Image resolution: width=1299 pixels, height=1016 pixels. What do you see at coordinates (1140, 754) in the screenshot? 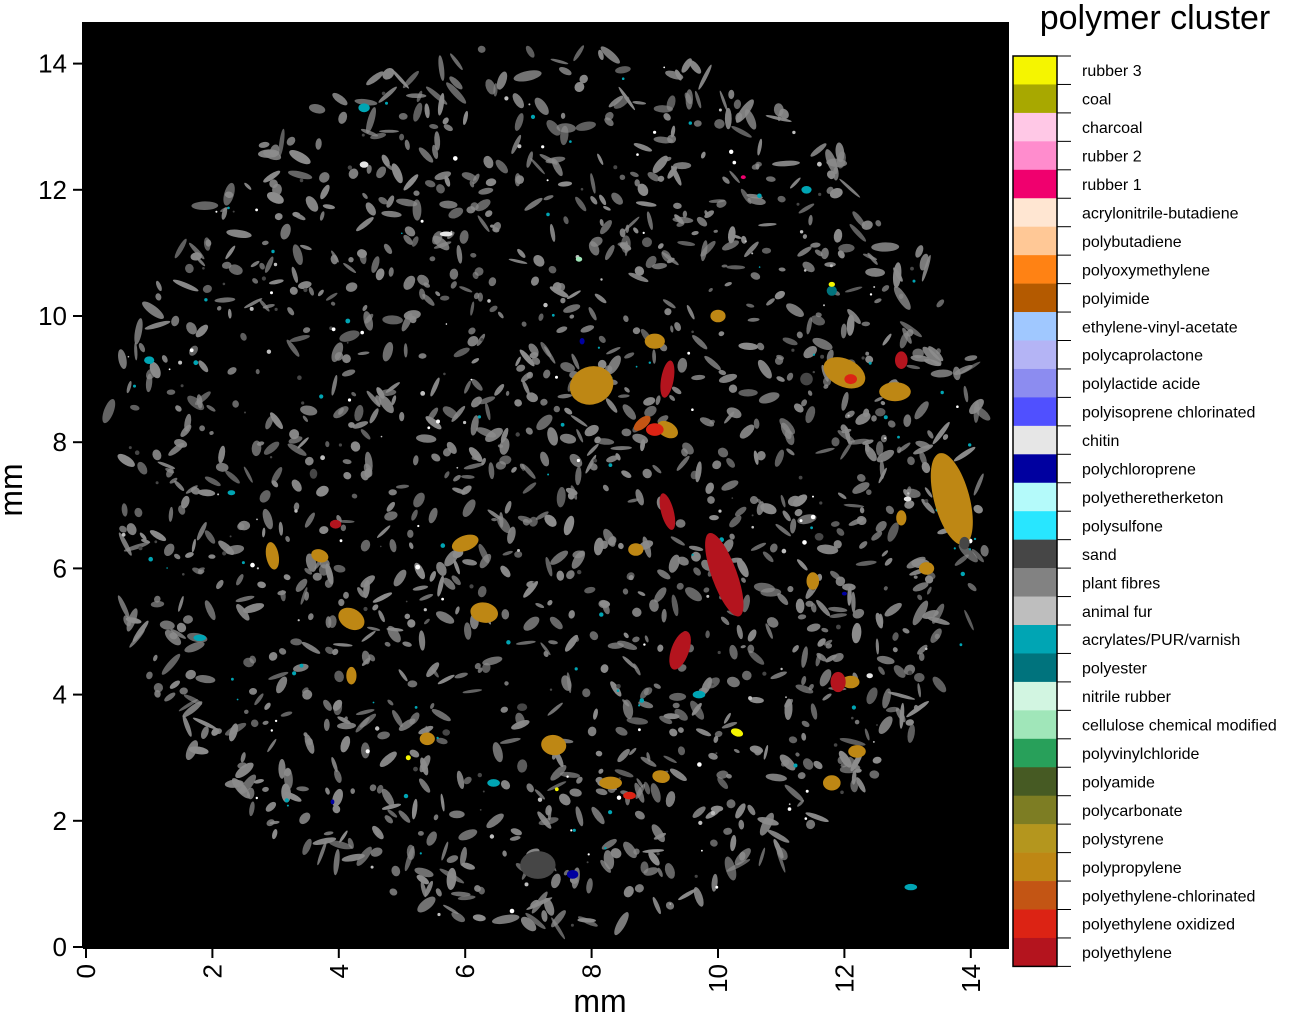
I see `legend-label: polyvinylchloride` at bounding box center [1140, 754].